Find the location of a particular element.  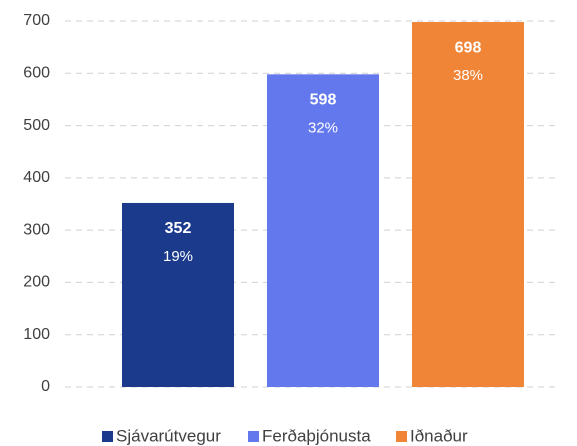

y-tick-label: 100 is located at coordinates (36, 334).